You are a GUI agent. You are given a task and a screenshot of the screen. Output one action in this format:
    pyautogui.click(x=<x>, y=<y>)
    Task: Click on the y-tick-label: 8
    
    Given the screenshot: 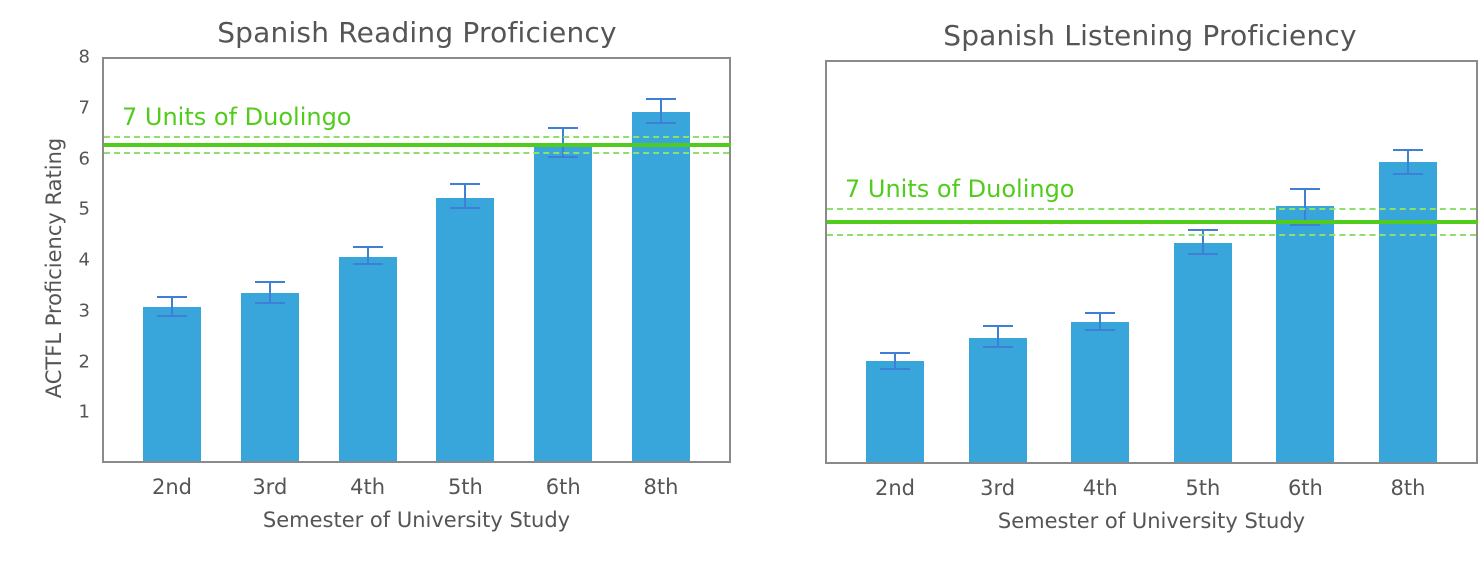 What is the action you would take?
    pyautogui.click(x=84, y=57)
    